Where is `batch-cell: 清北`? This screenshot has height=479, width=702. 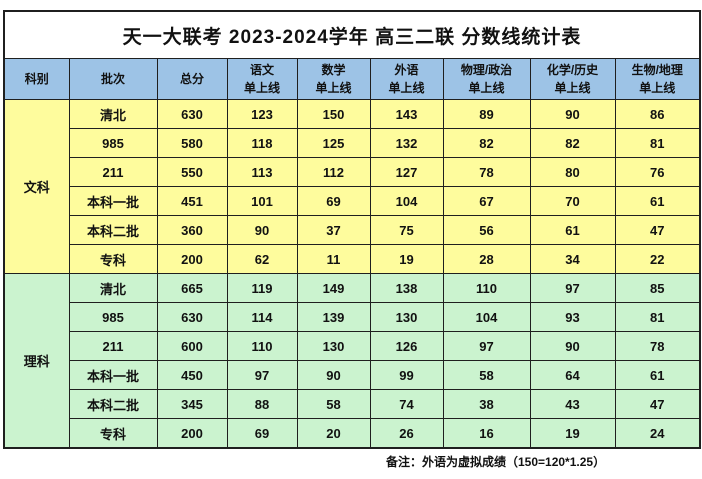
batch-cell: 清北 is located at coordinates (113, 114).